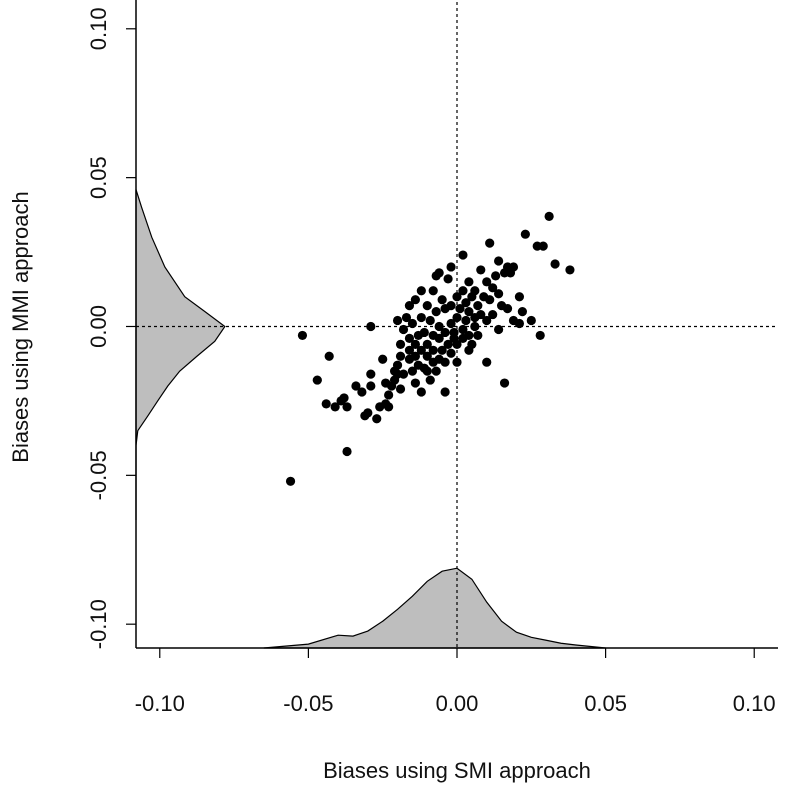  Describe the element at coordinates (180, 354) in the screenshot. I see `y-density` at that location.